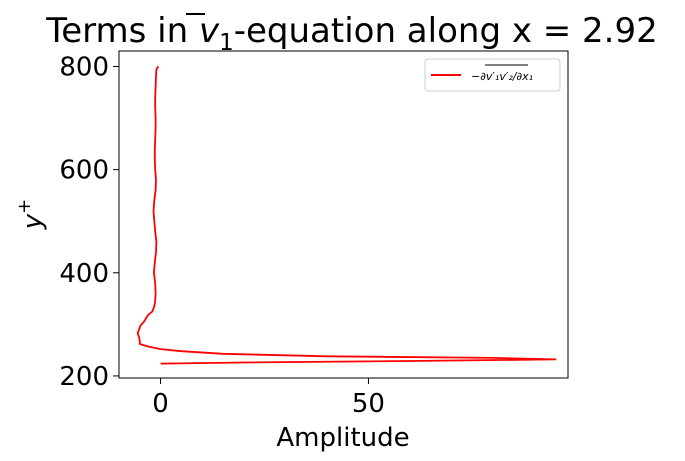  I want to click on chart-title: Terms in v1-equation along x = 2.92, so click(351, 33).